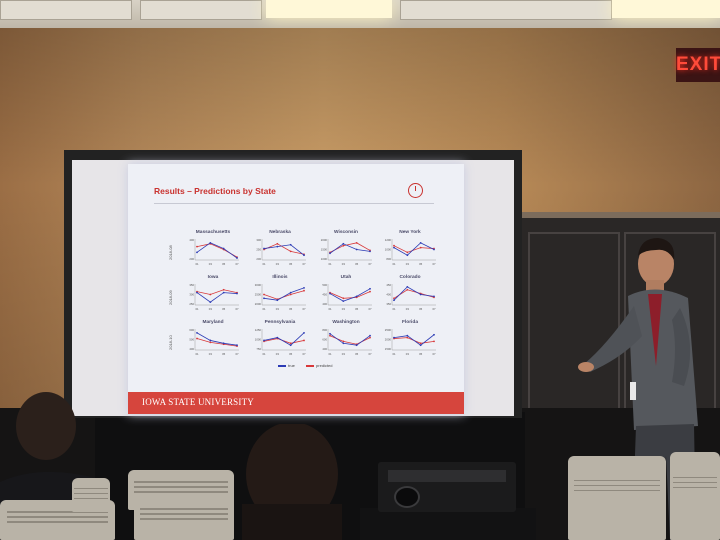  Describe the element at coordinates (410, 322) in the screenshot. I see `panel-title: Florida` at that location.